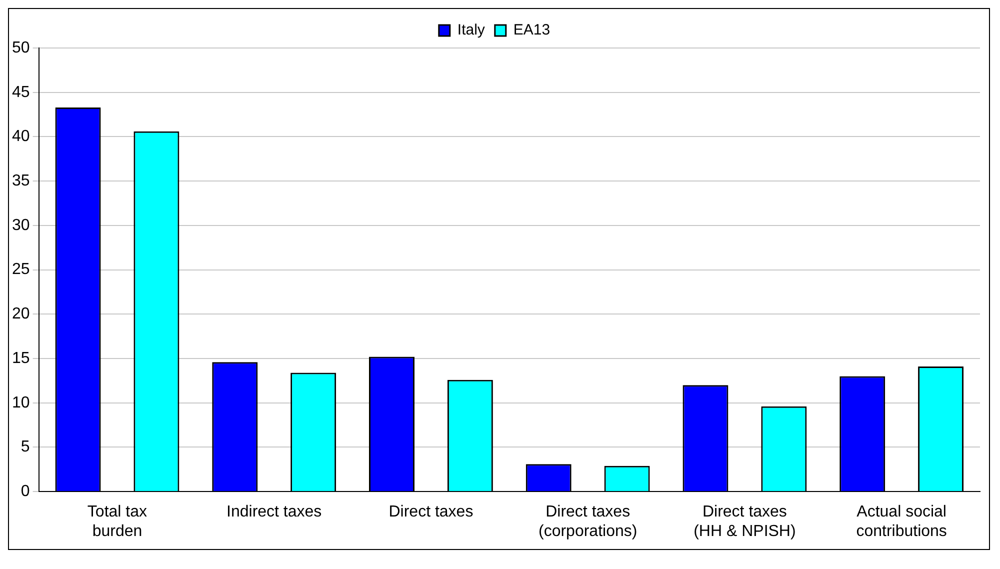 The height and width of the screenshot is (569, 1000). Describe the element at coordinates (431, 512) in the screenshot. I see `x-tick-label: Direct taxes` at that location.